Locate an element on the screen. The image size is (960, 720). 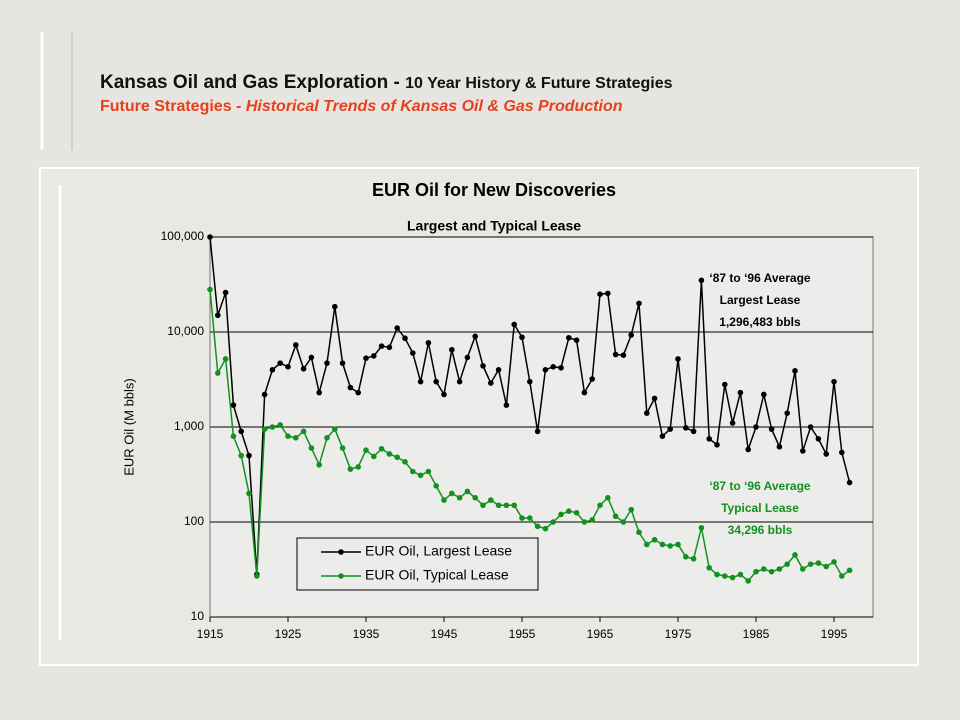
y-tick-label: 10,000 is located at coordinates (185, 331).